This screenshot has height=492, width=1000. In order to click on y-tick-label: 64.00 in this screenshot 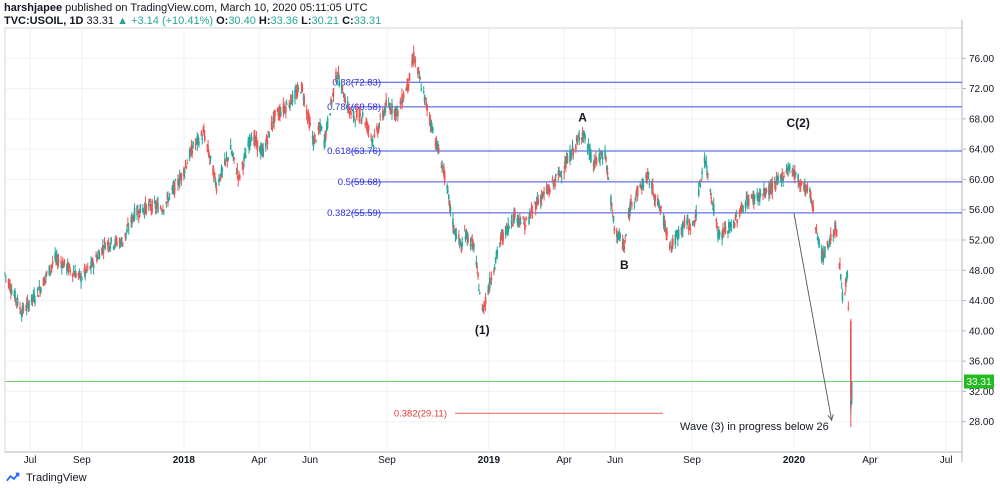, I will do `click(981, 150)`.